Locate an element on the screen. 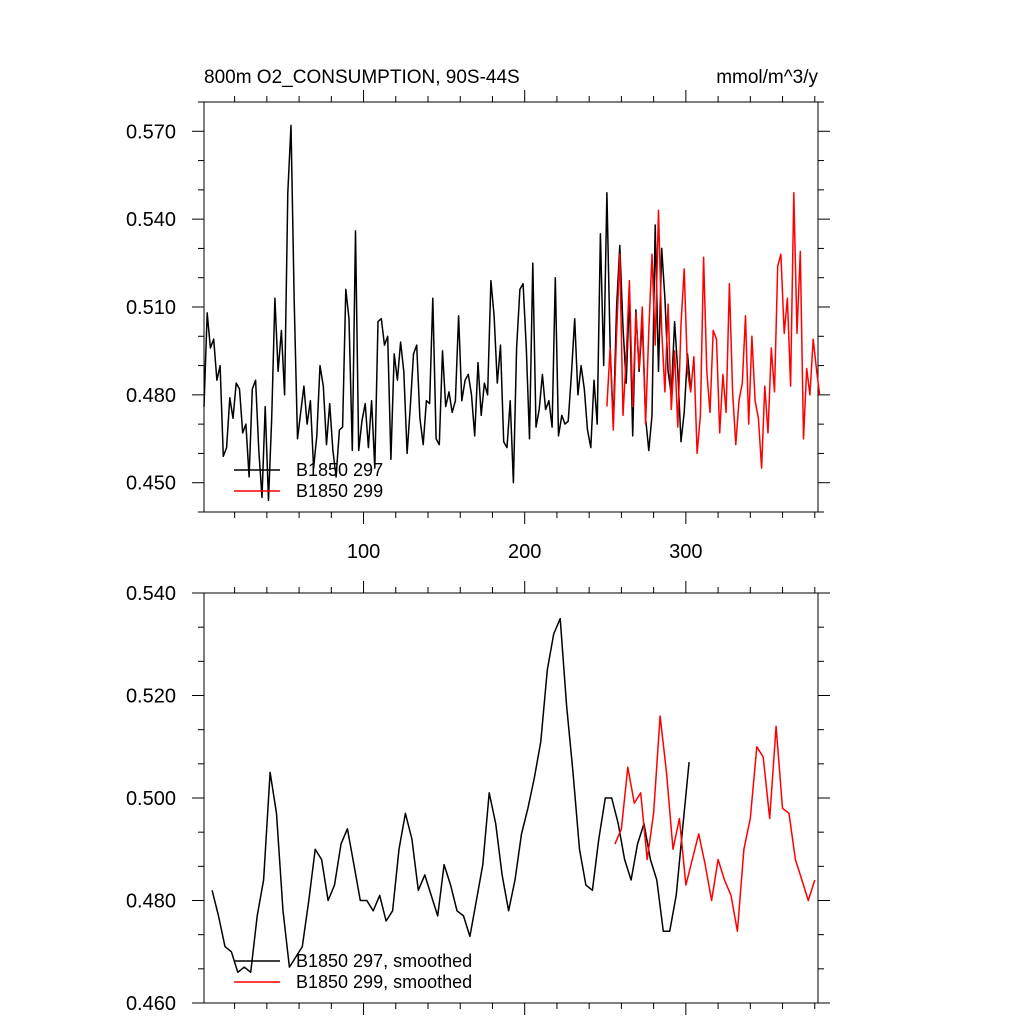 The height and width of the screenshot is (1024, 1024). chart-title: 800m O2_CONSUMPTION, 90S-44S is located at coordinates (362, 77).